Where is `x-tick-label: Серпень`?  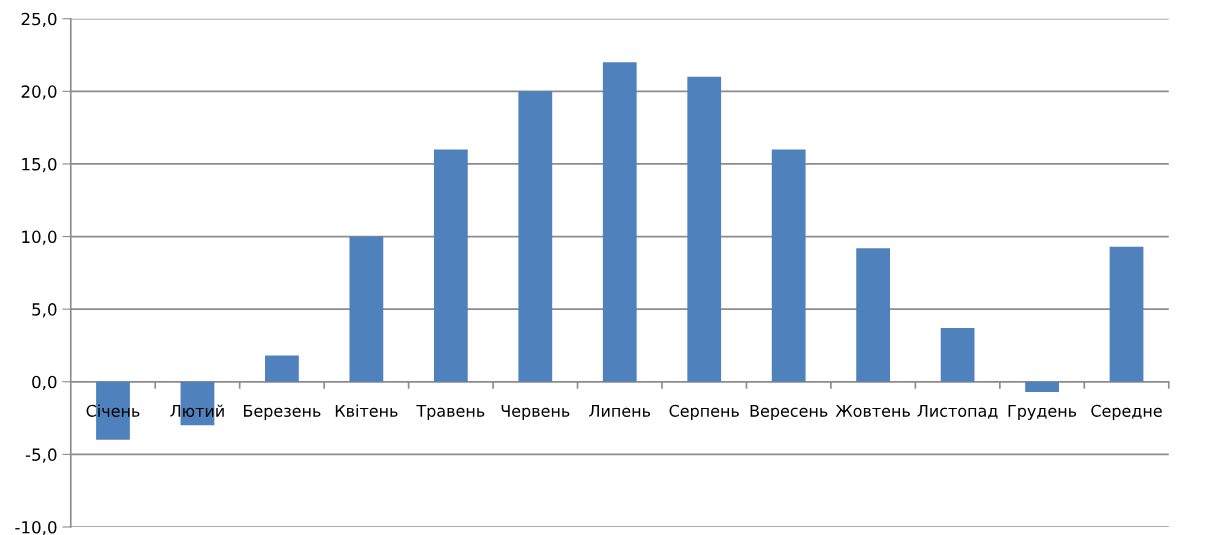
x-tick-label: Серпень is located at coordinates (704, 412).